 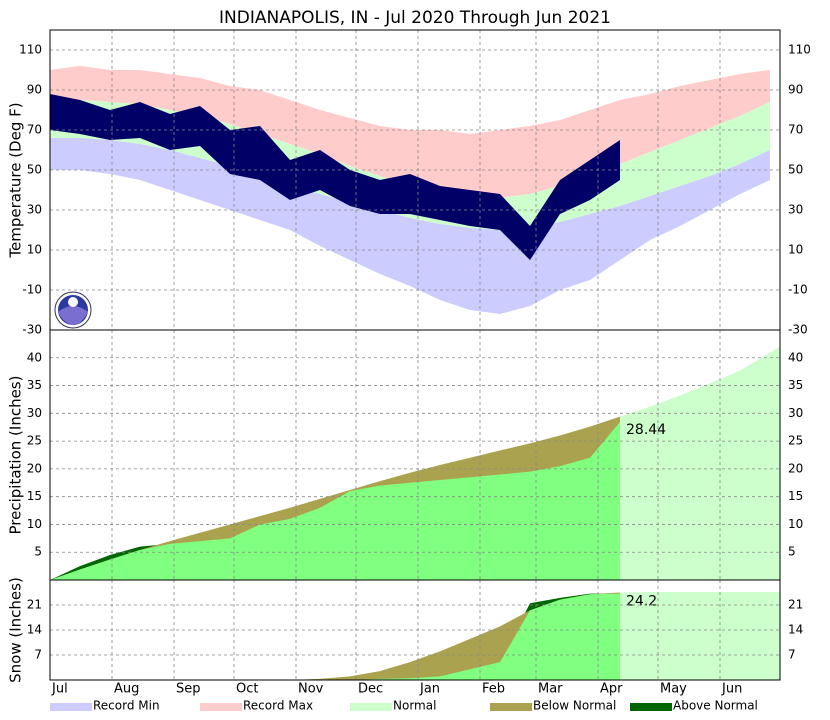 What do you see at coordinates (34, 441) in the screenshot?
I see `y-tick-label: 25` at bounding box center [34, 441].